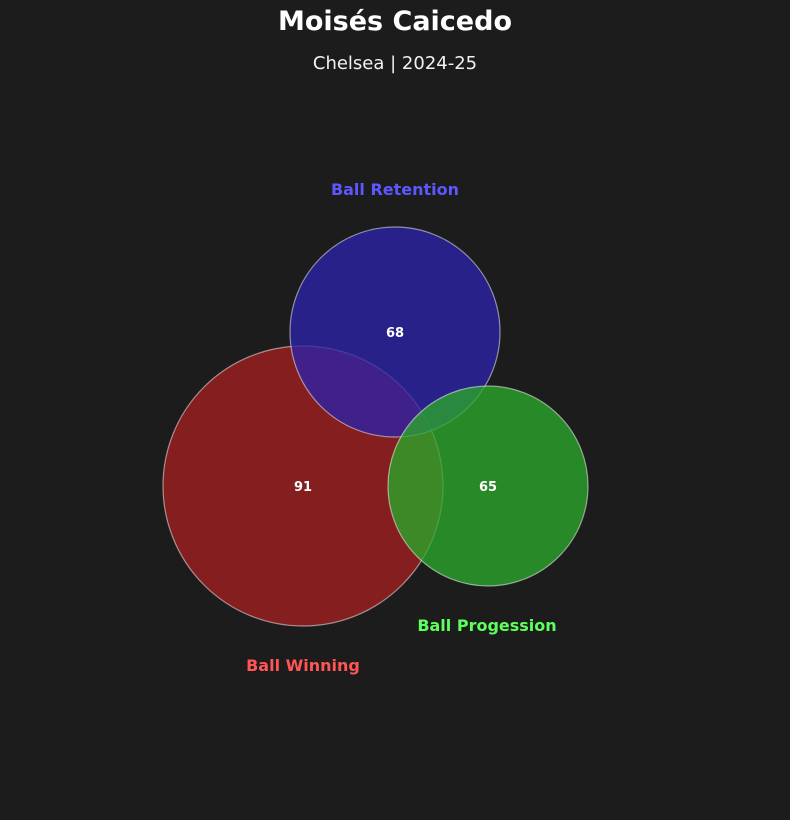 The width and height of the screenshot is (790, 820). Describe the element at coordinates (394, 21) in the screenshot. I see `chart-title: Moisés Caicedo` at that location.